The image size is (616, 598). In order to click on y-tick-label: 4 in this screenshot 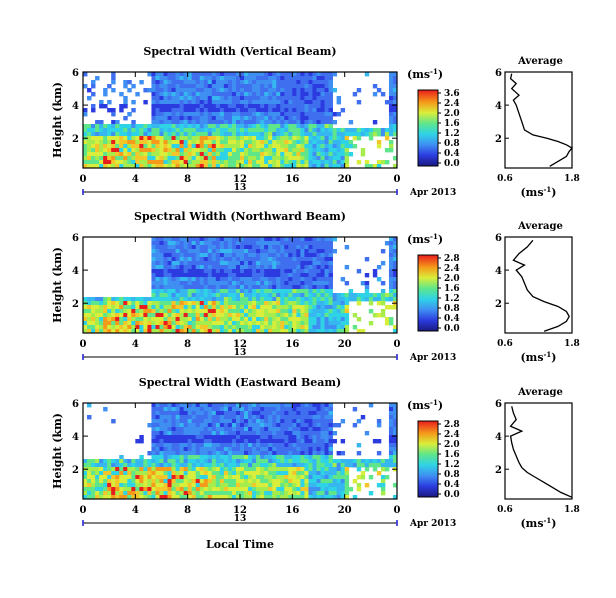, I will do `click(75, 271)`.